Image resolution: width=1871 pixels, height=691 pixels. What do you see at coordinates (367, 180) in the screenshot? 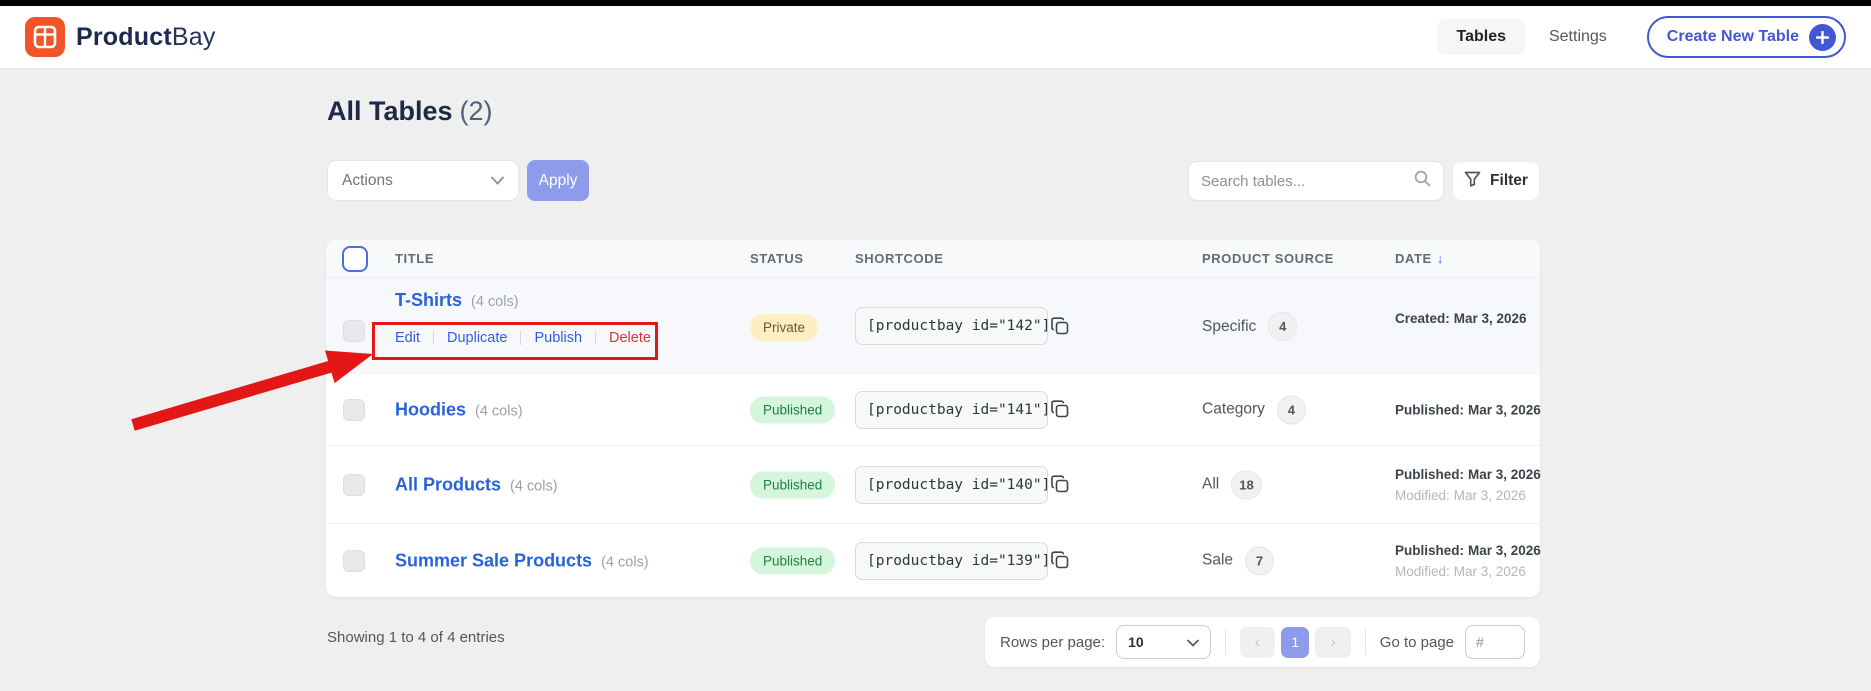
I see `bulk-actions-value: Actions` at bounding box center [367, 180].